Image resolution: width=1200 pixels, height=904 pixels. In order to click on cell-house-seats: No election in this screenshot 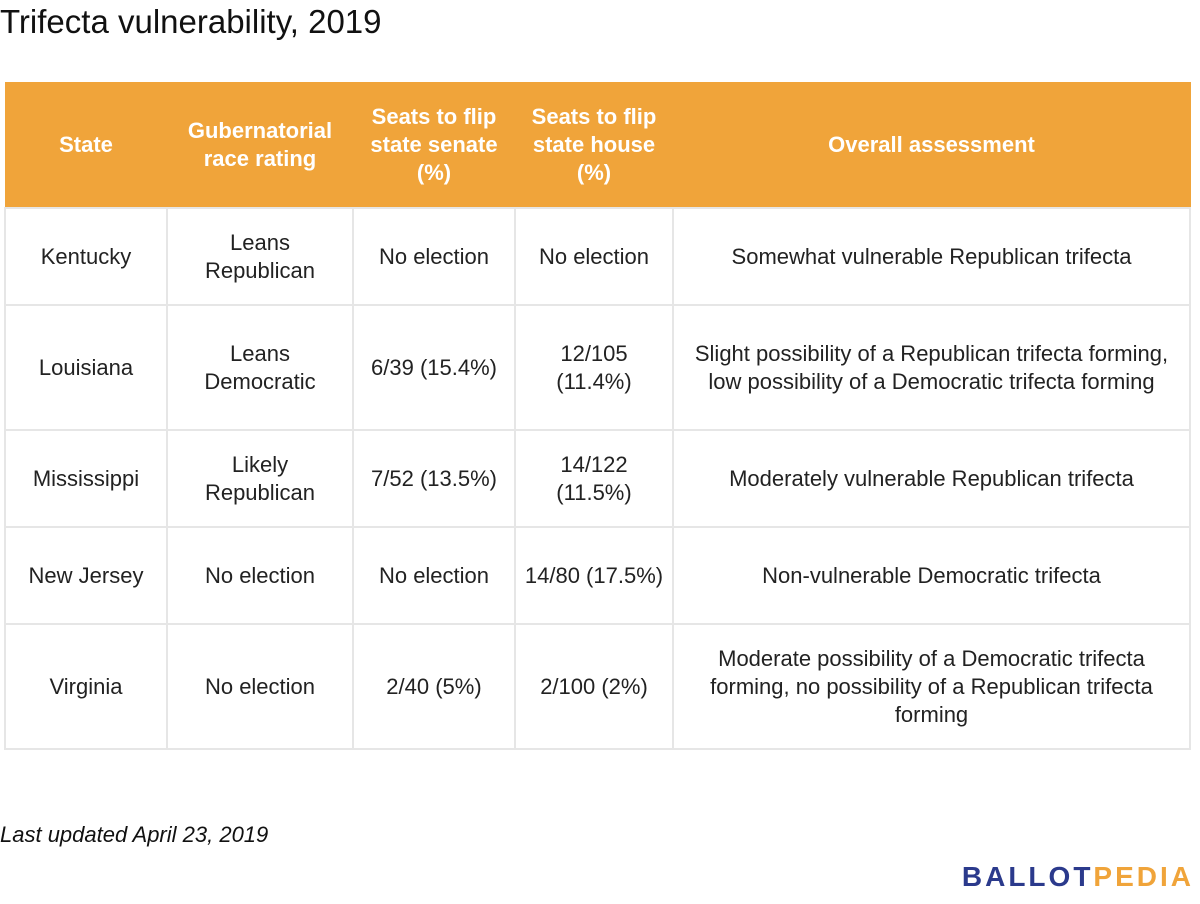, I will do `click(594, 256)`.